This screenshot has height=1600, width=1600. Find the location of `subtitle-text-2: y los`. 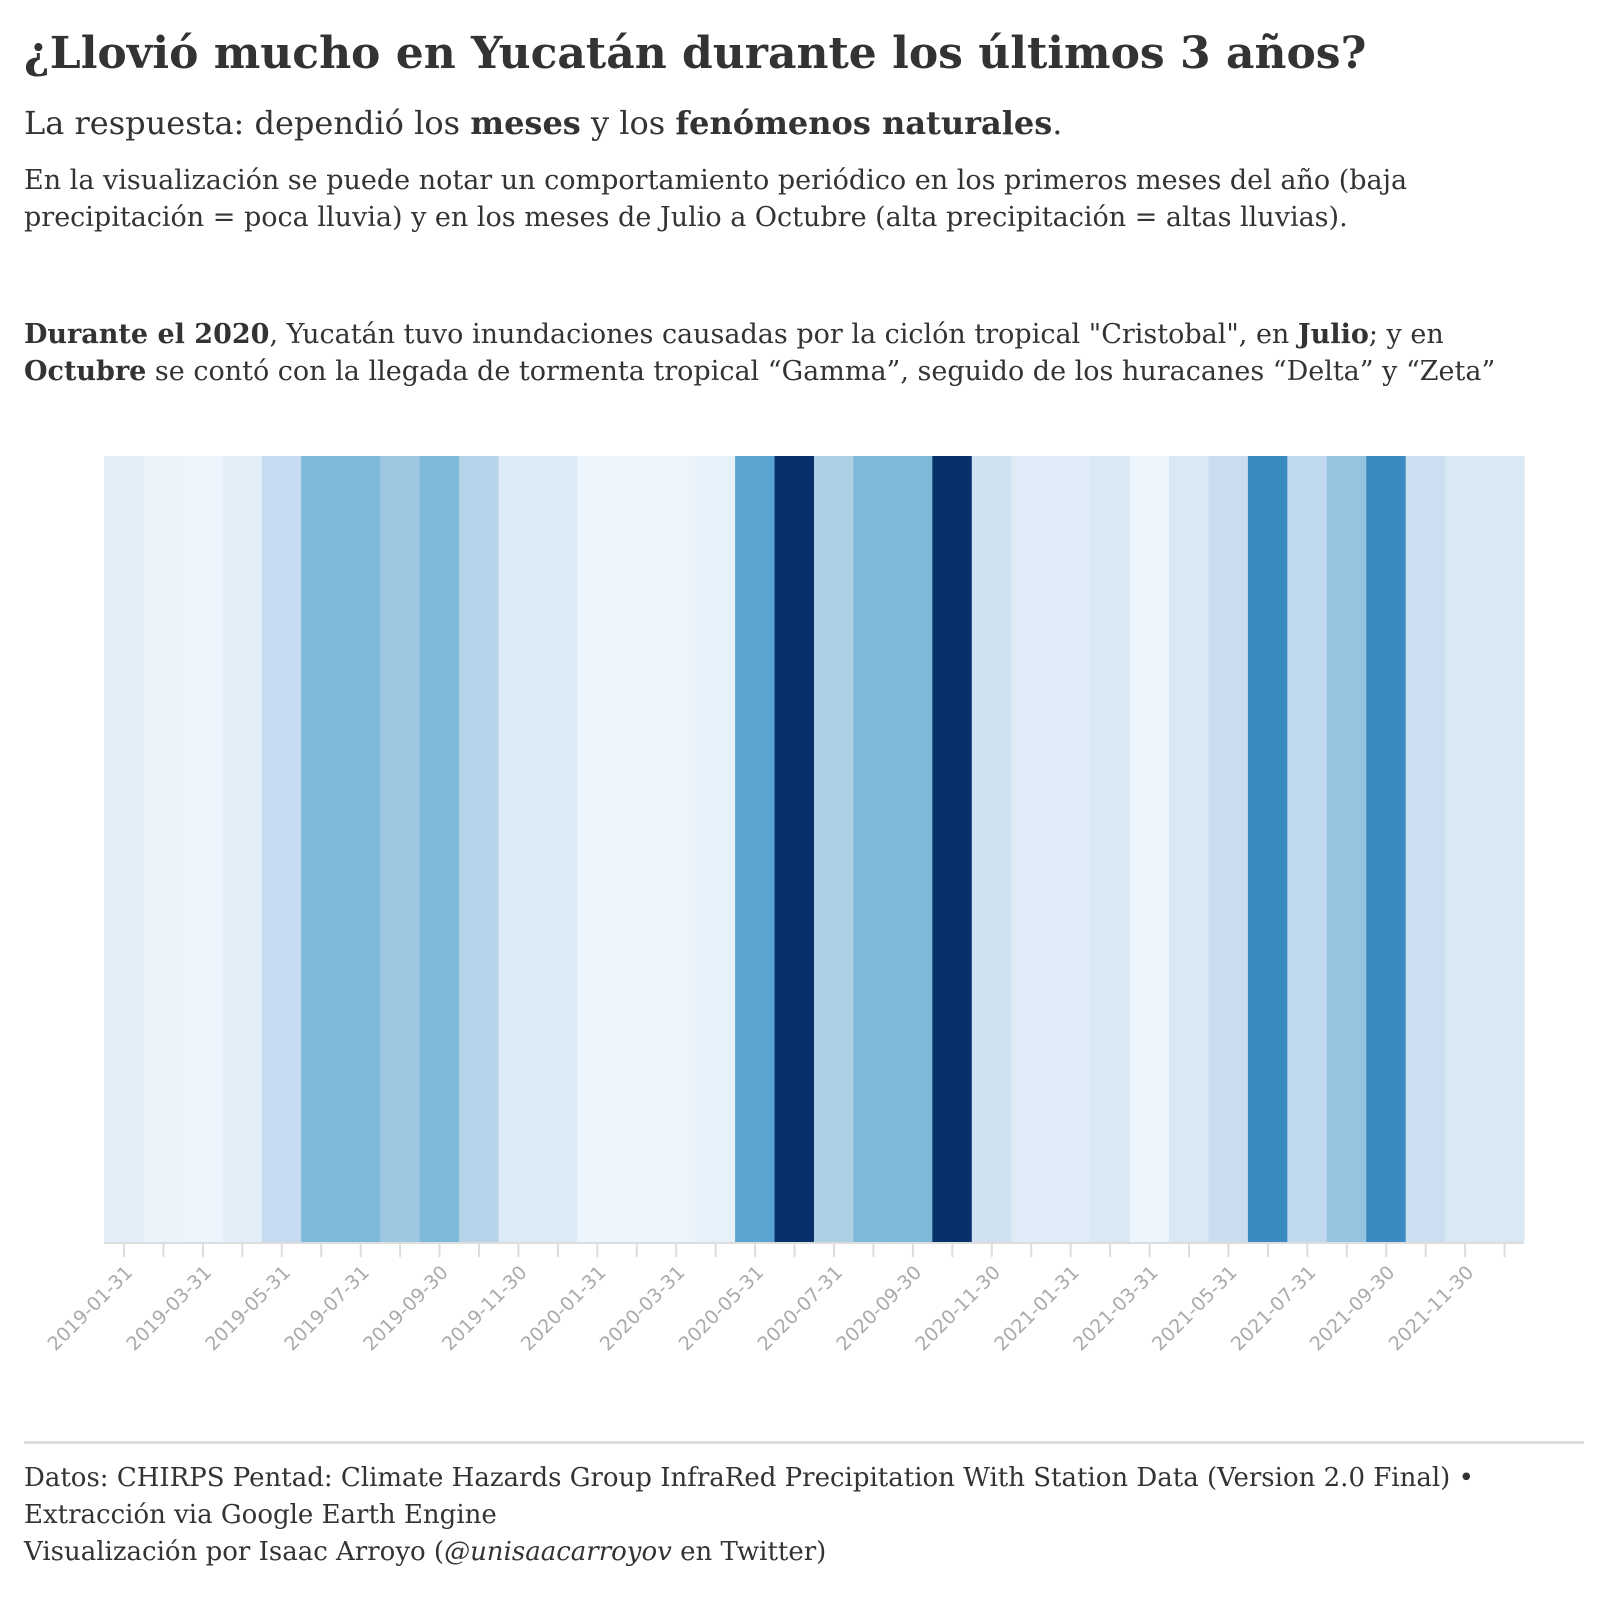

subtitle-text-2: y los is located at coordinates (628, 123).